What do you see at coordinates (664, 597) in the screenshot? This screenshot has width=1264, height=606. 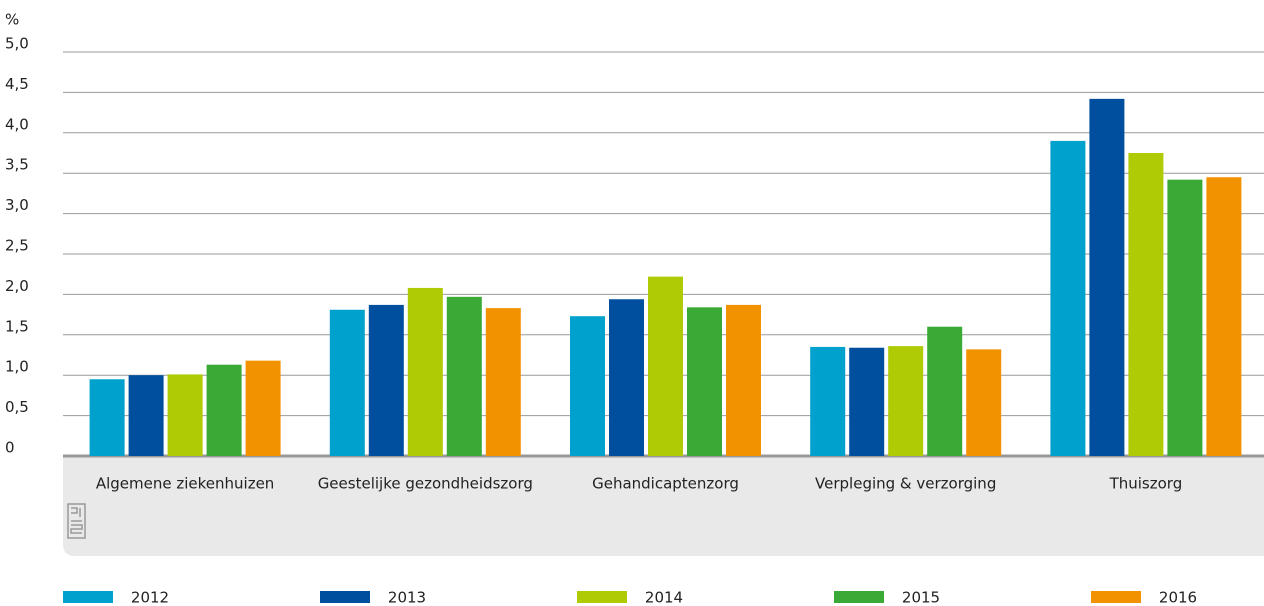 I see `legend-label: 2014` at bounding box center [664, 597].